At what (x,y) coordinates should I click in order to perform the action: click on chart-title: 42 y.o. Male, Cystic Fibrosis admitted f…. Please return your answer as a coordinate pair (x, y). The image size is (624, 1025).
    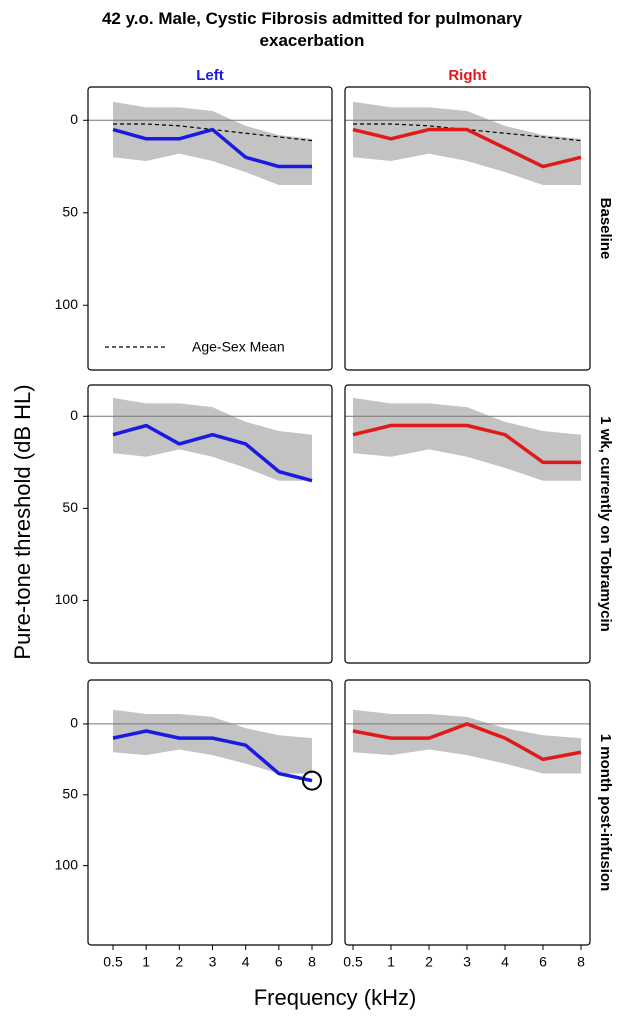
    Looking at the image, I should click on (312, 18).